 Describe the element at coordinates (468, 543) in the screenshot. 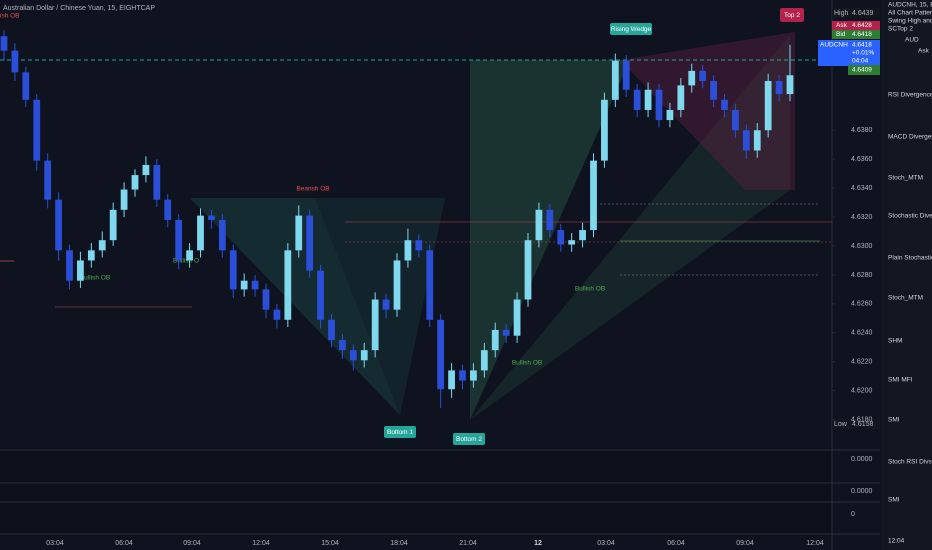

I see `x-tick-label: 21:04` at that location.